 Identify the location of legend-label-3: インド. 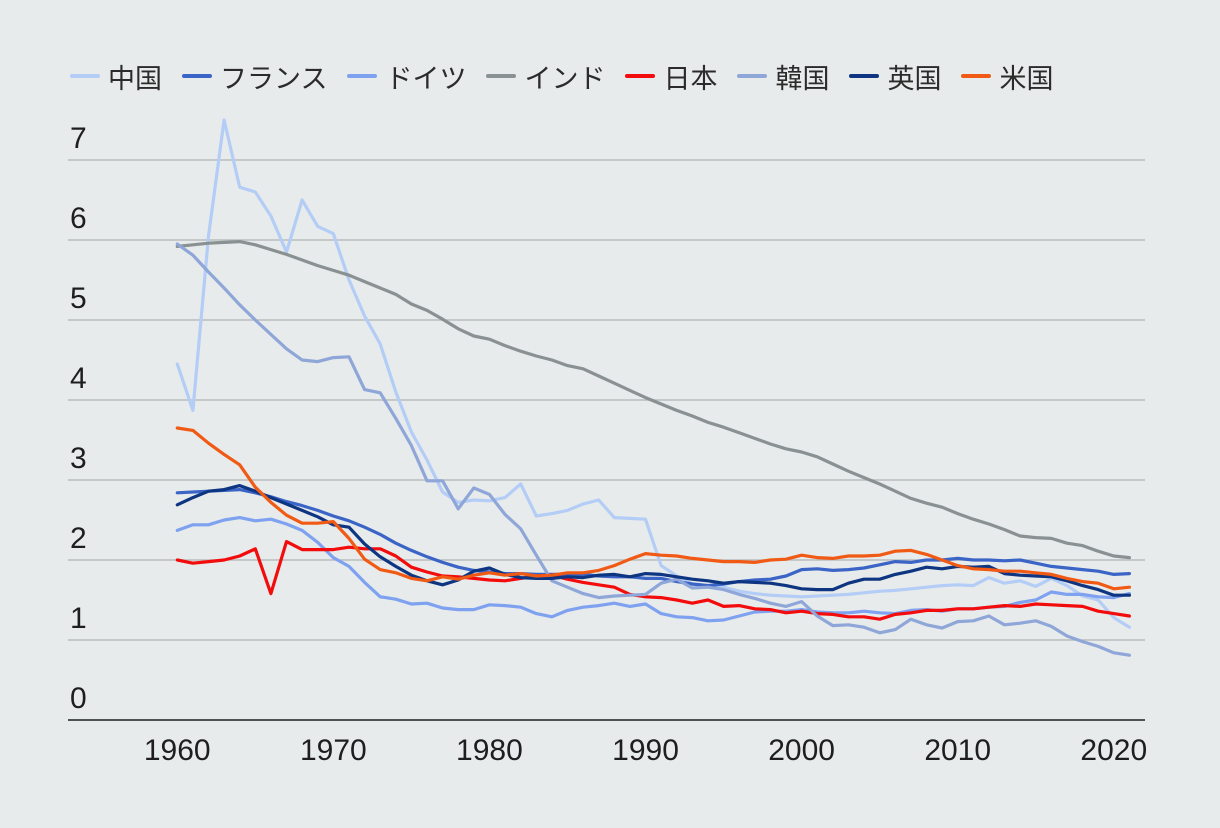
(565, 79).